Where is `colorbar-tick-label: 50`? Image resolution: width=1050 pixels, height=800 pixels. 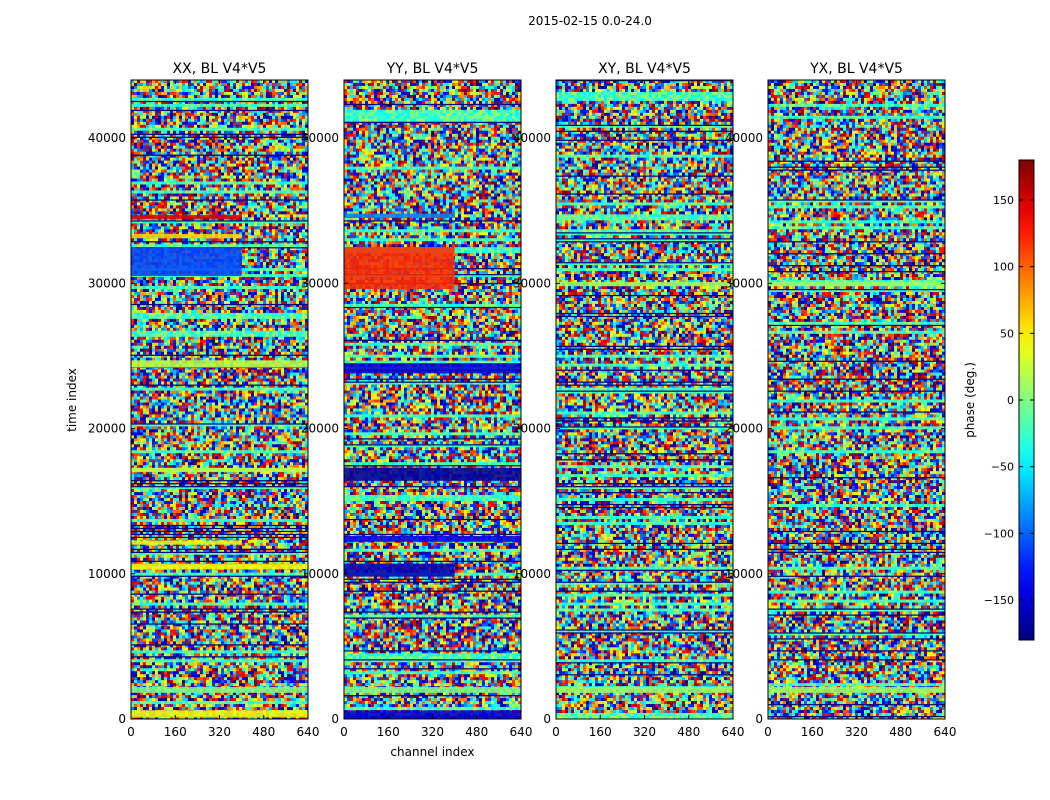
colorbar-tick-label: 50 is located at coordinates (1007, 333).